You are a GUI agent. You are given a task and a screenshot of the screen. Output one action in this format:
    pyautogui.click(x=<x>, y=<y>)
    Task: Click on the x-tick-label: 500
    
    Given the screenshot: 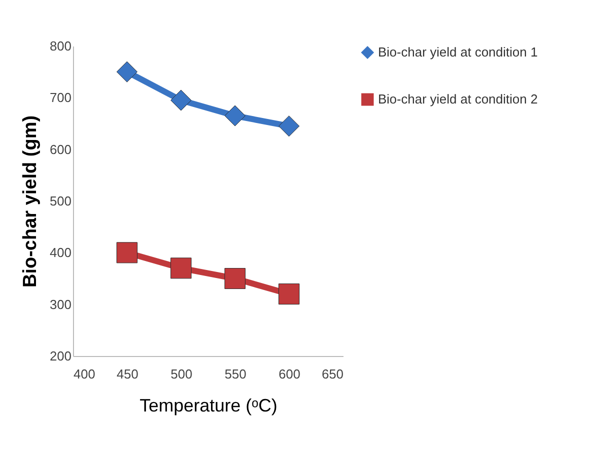 What is the action you would take?
    pyautogui.click(x=181, y=374)
    